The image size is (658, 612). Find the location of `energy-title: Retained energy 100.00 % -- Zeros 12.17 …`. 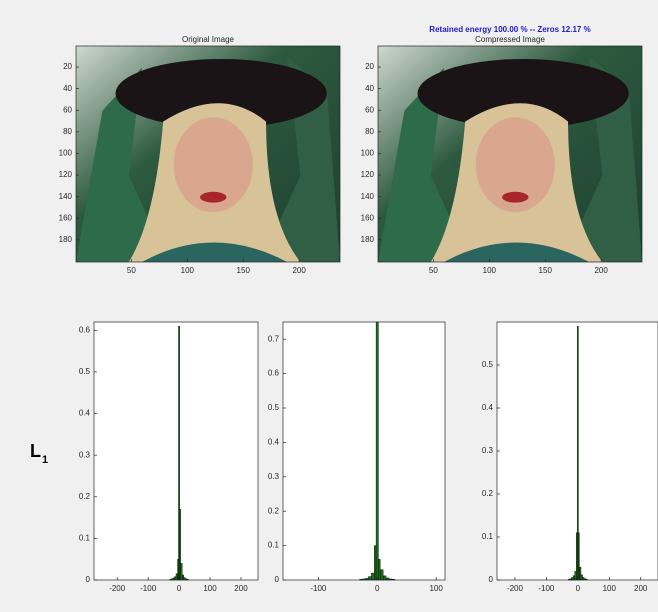

energy-title: Retained energy 100.00 % -- Zeros 12.17 … is located at coordinates (509, 29).